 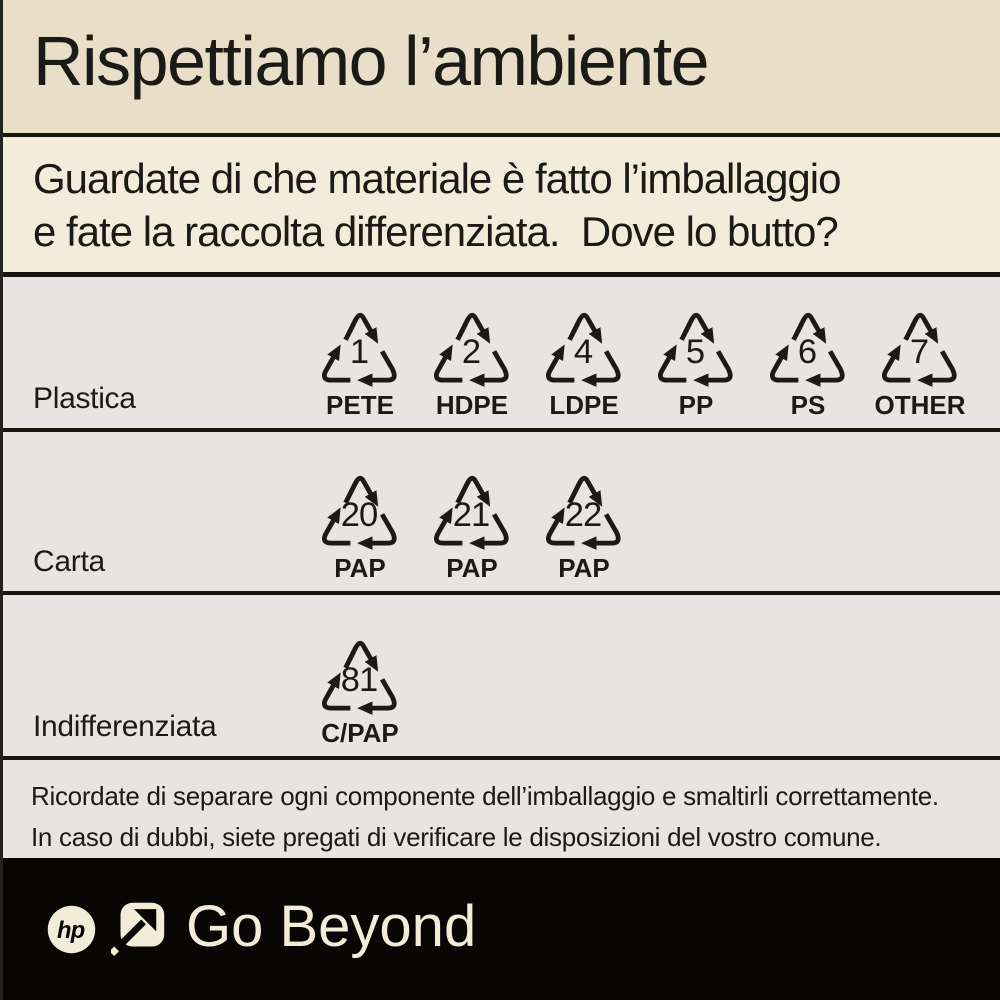 I want to click on brand-footer: hp Go Beyond, so click(x=501, y=929).